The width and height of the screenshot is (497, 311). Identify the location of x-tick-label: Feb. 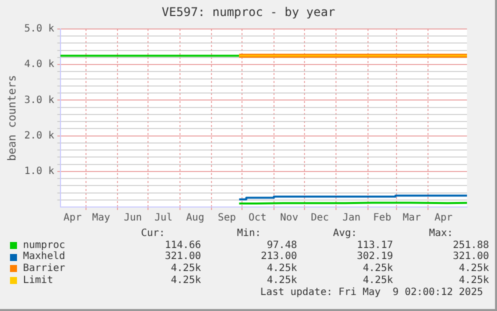
(382, 218).